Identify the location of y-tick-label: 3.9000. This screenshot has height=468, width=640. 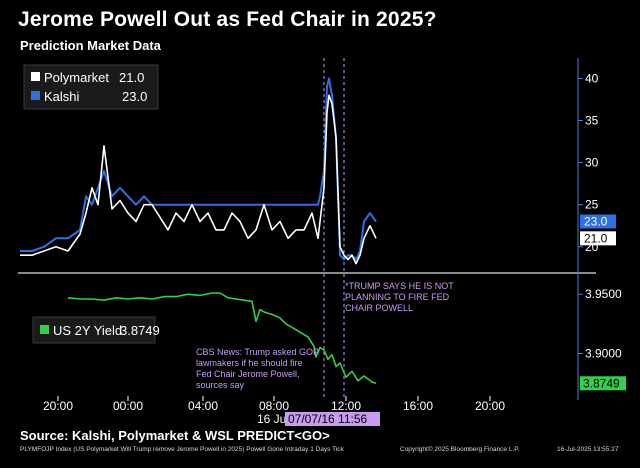
(603, 354).